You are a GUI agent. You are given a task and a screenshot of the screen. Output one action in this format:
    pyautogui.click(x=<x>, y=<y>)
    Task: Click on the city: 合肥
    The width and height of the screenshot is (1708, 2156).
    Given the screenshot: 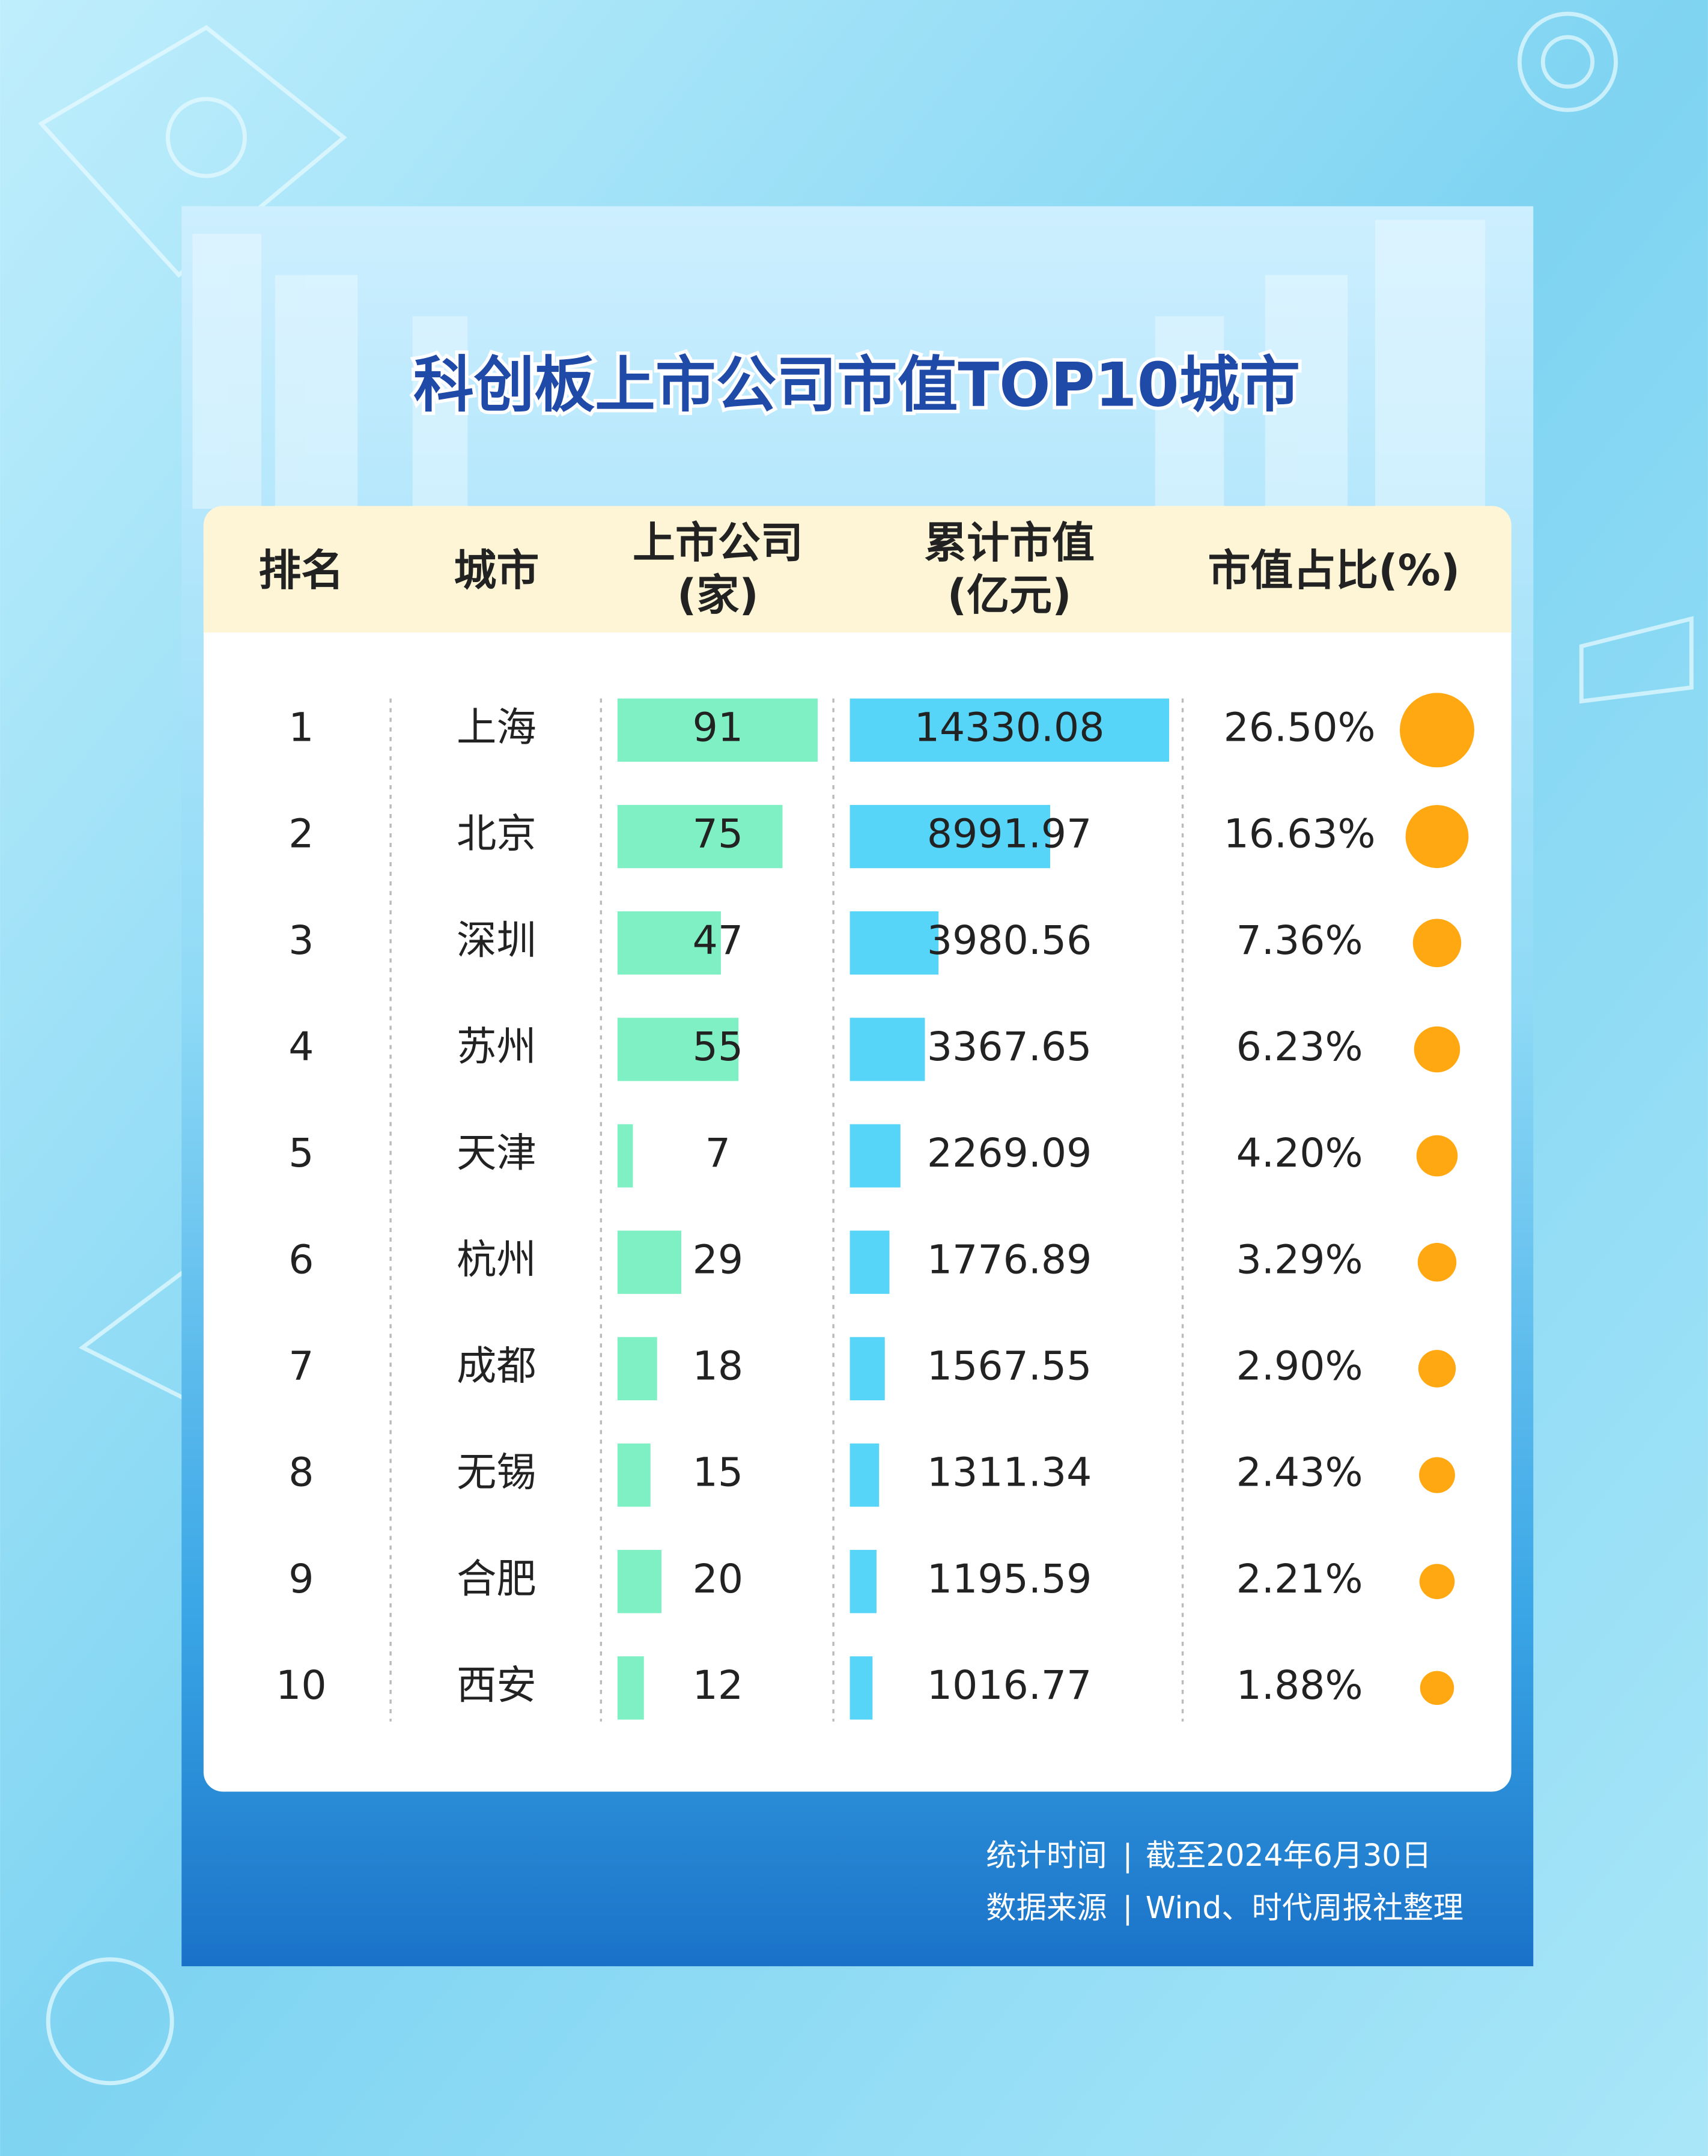 What is the action you would take?
    pyautogui.click(x=496, y=1578)
    